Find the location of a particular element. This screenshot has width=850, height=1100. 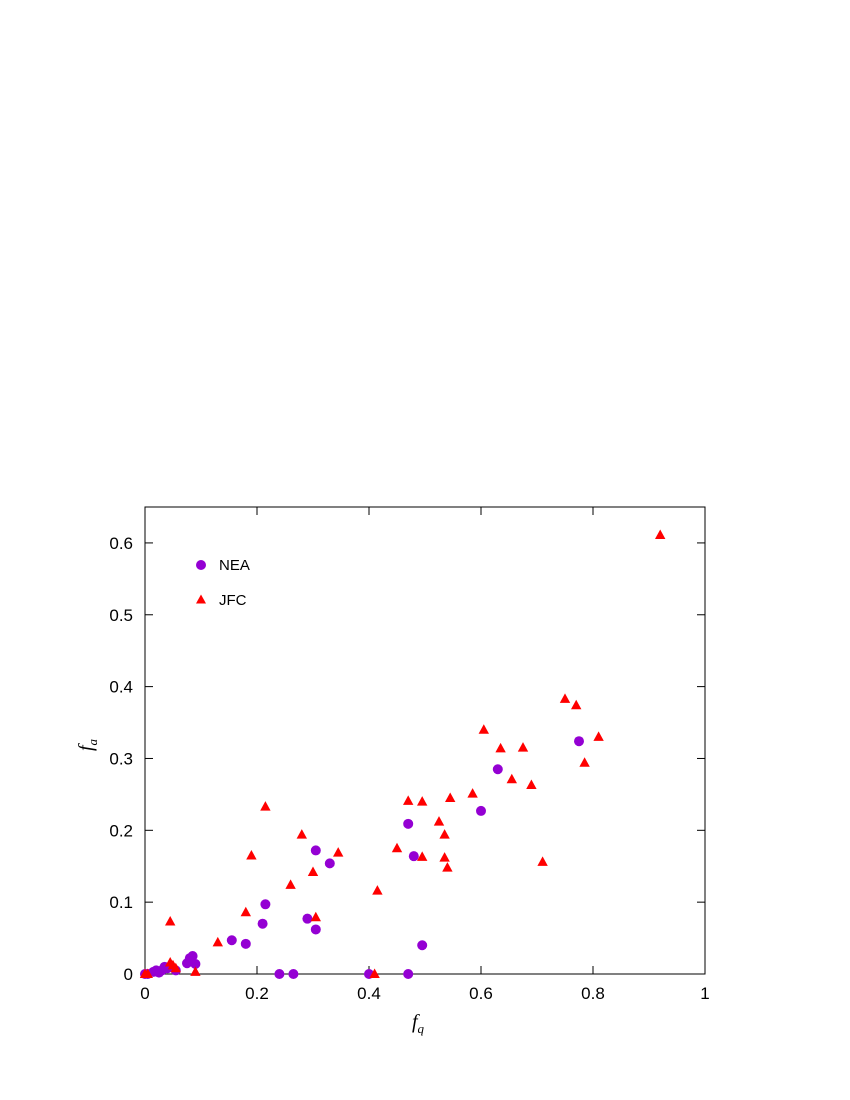

y-tick-label: 0.4 is located at coordinates (121, 687).